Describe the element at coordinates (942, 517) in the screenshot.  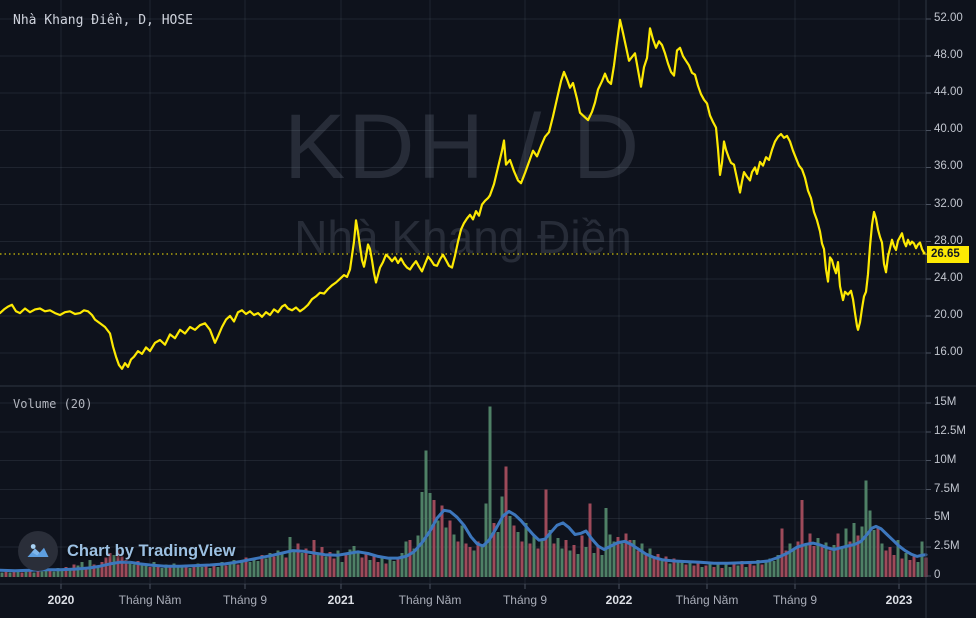
I see `volume-tick-label: 5M` at that location.